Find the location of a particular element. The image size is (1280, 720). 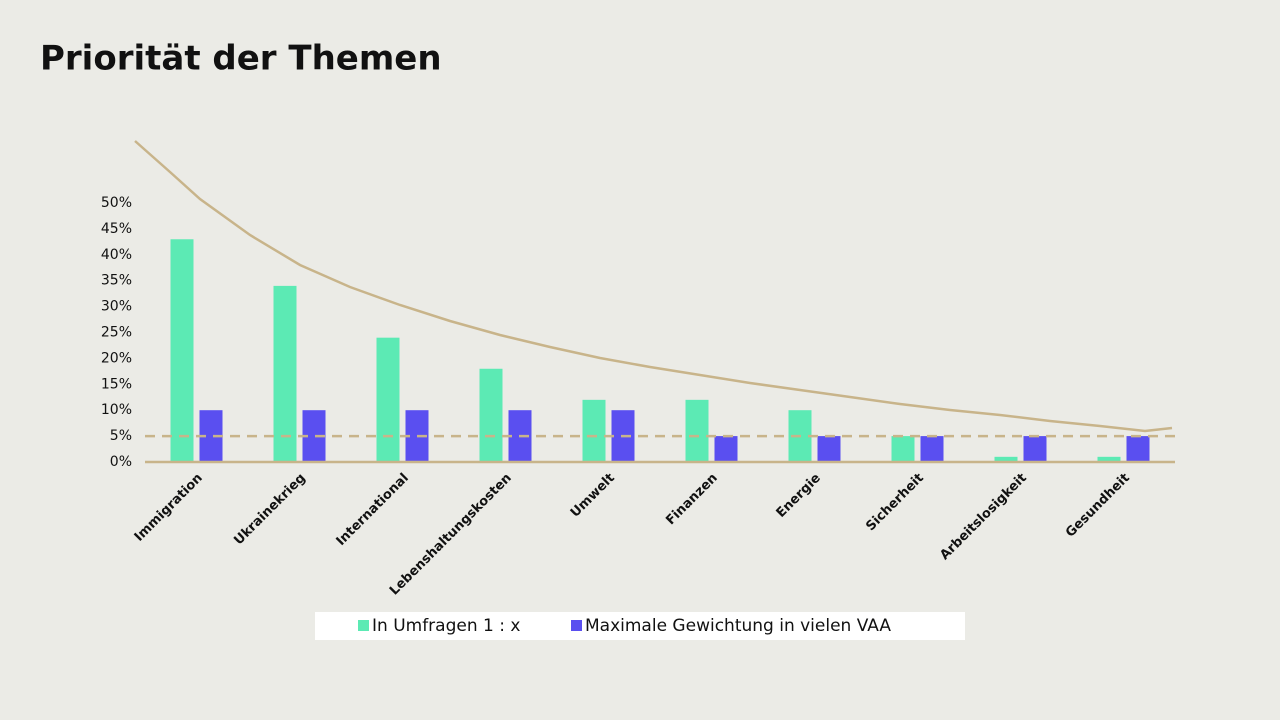

y-tick-label: 0% is located at coordinates (121, 462).